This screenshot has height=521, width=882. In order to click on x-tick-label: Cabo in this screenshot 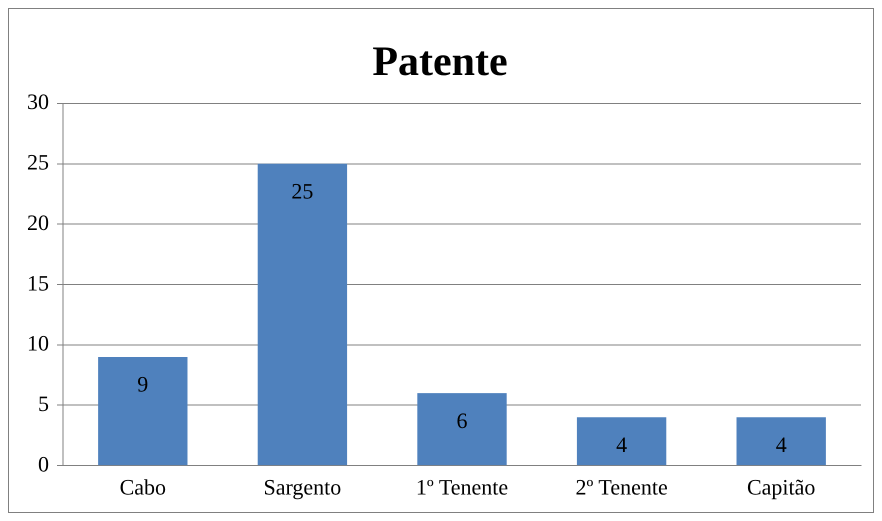, I will do `click(143, 487)`.